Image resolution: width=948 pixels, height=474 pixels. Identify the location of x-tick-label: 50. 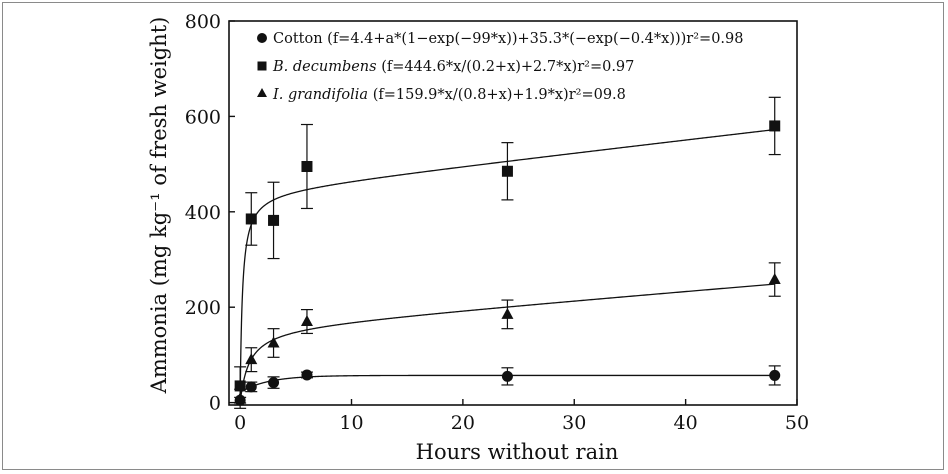
(797, 423).